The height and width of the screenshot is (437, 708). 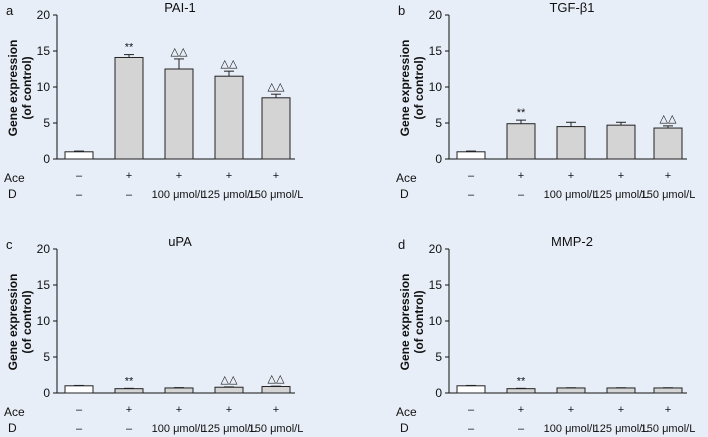 What do you see at coordinates (10, 10) in the screenshot?
I see `panel-letter: a` at bounding box center [10, 10].